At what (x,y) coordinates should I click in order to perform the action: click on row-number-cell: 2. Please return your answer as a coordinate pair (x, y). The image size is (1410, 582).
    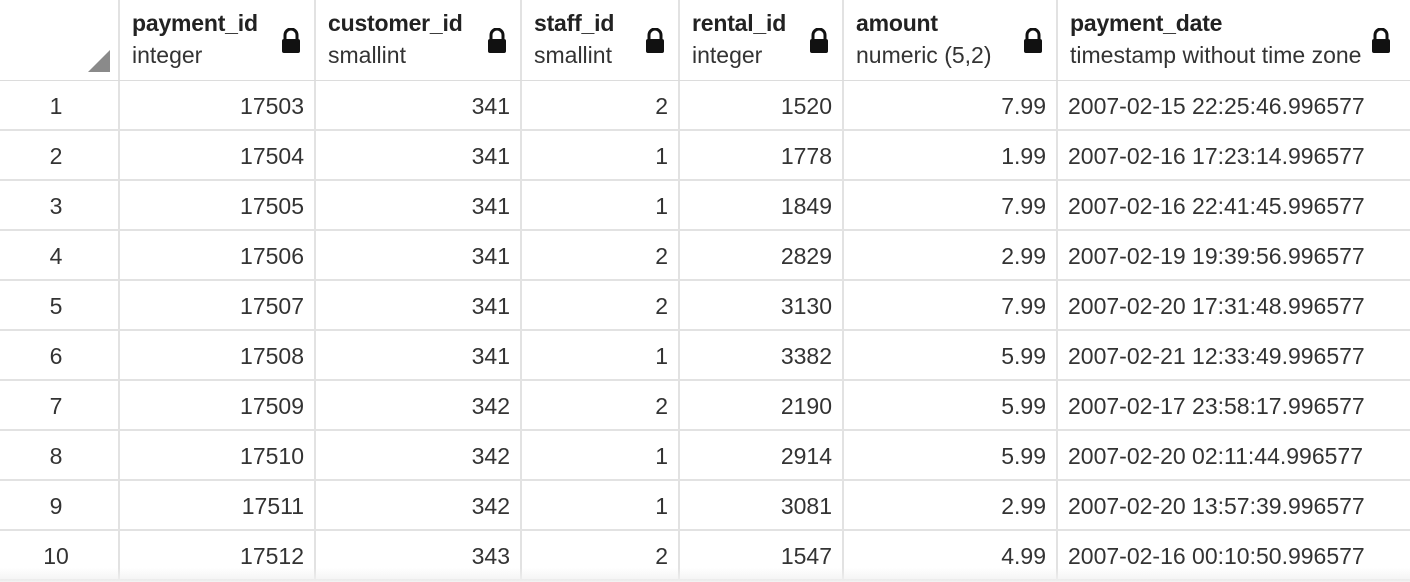
    Looking at the image, I should click on (60, 155).